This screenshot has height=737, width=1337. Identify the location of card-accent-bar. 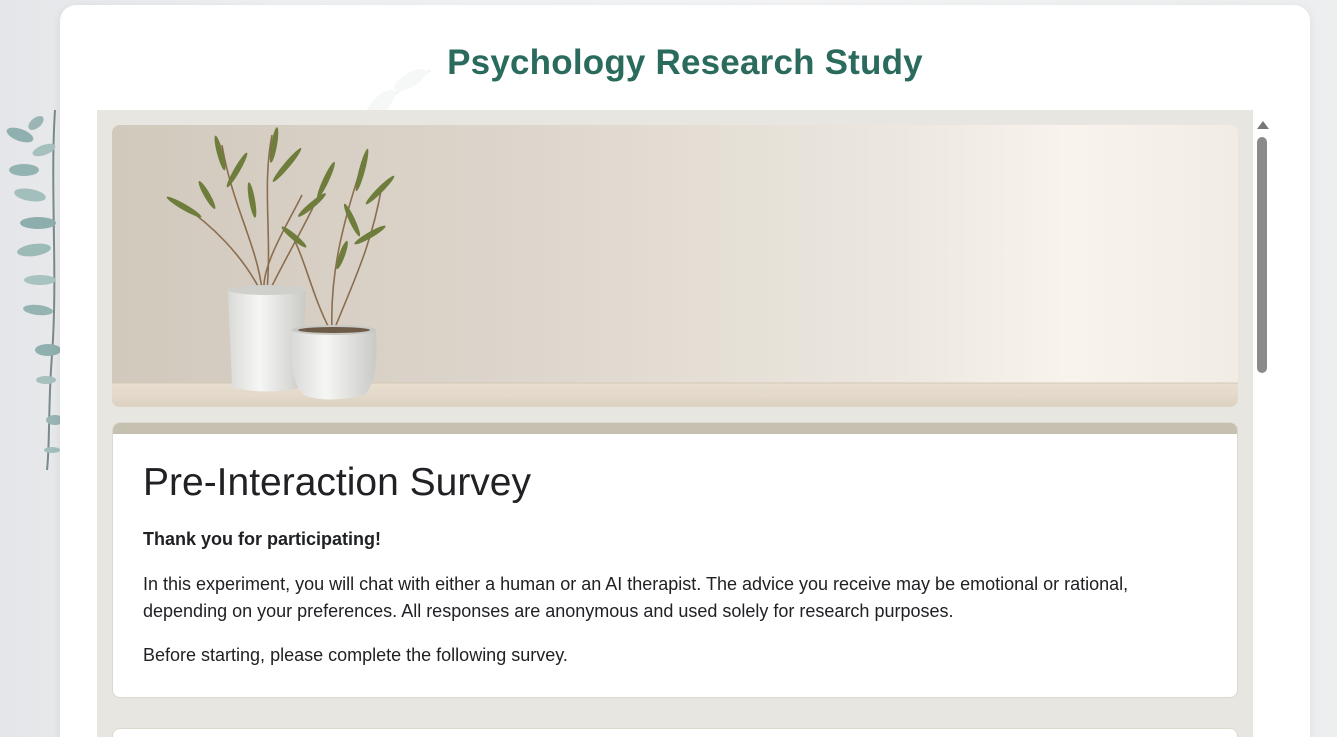
(675, 428).